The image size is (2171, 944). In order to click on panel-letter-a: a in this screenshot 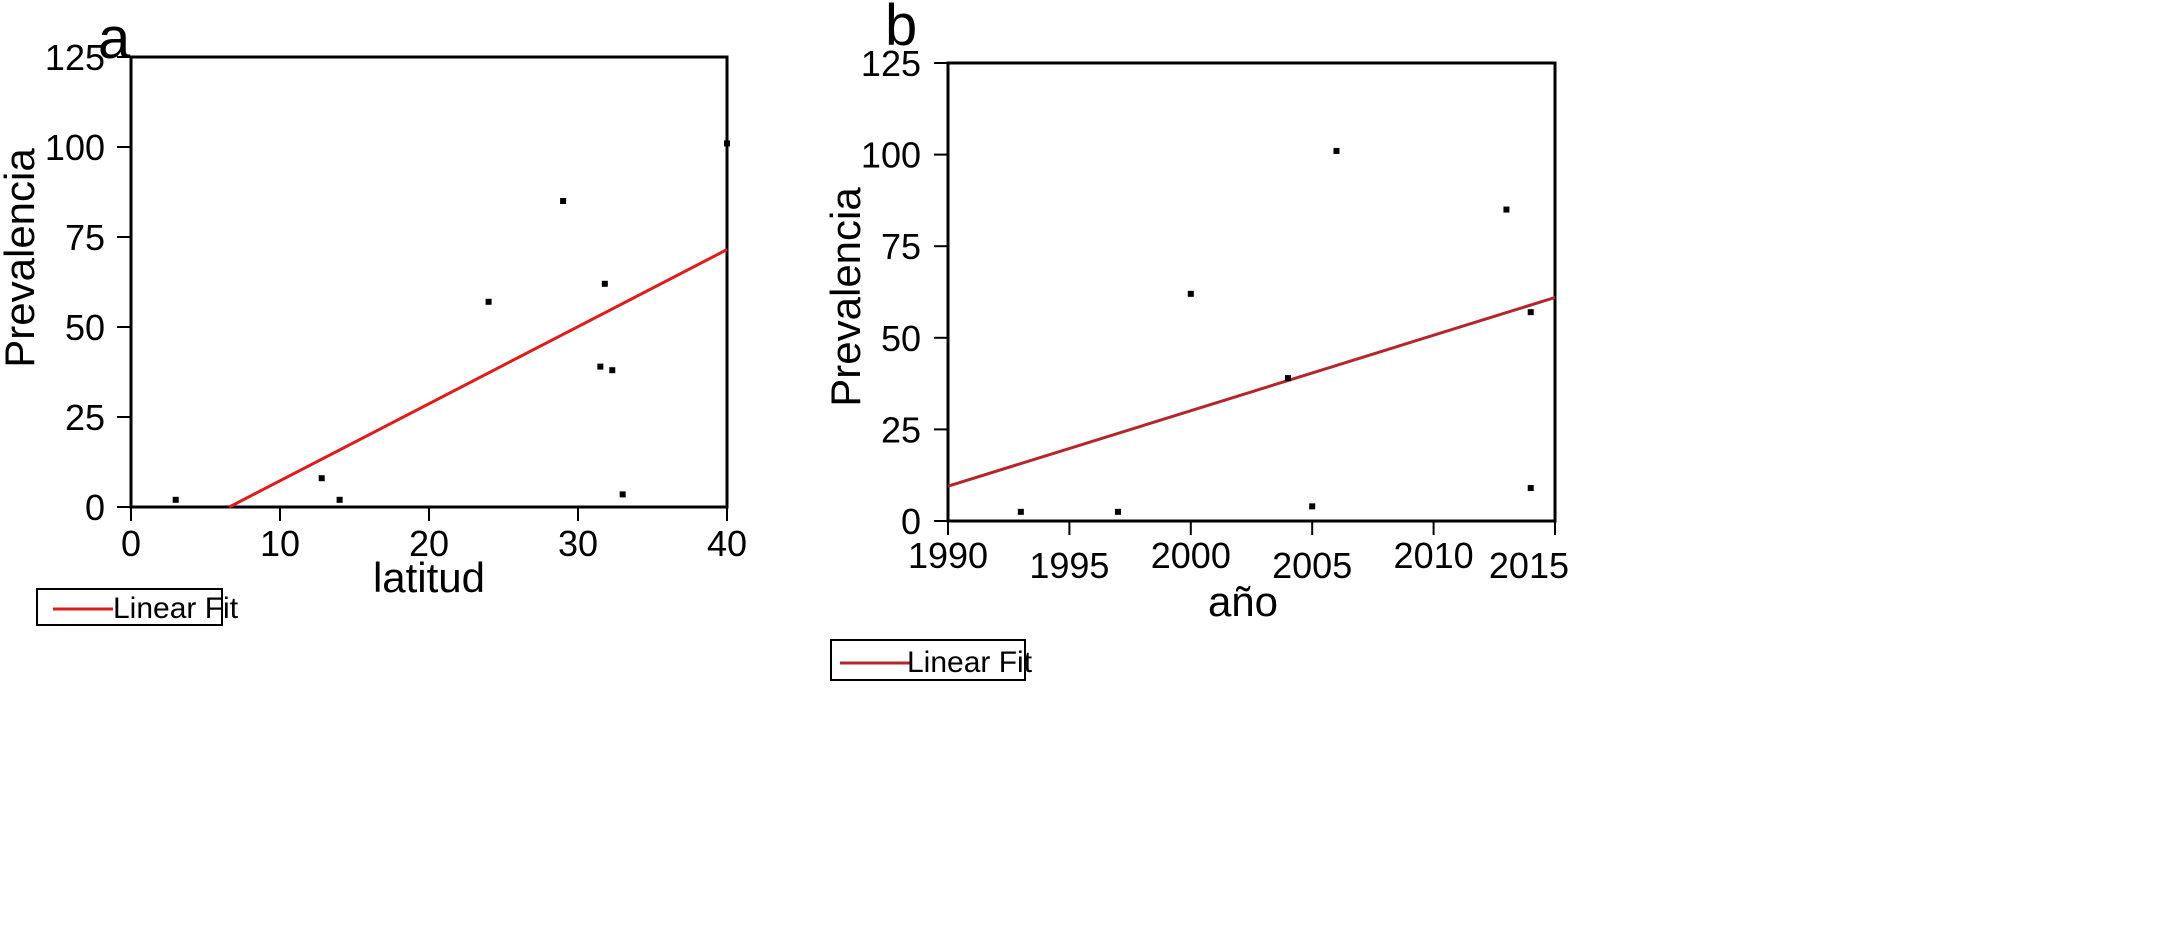, I will do `click(114, 38)`.